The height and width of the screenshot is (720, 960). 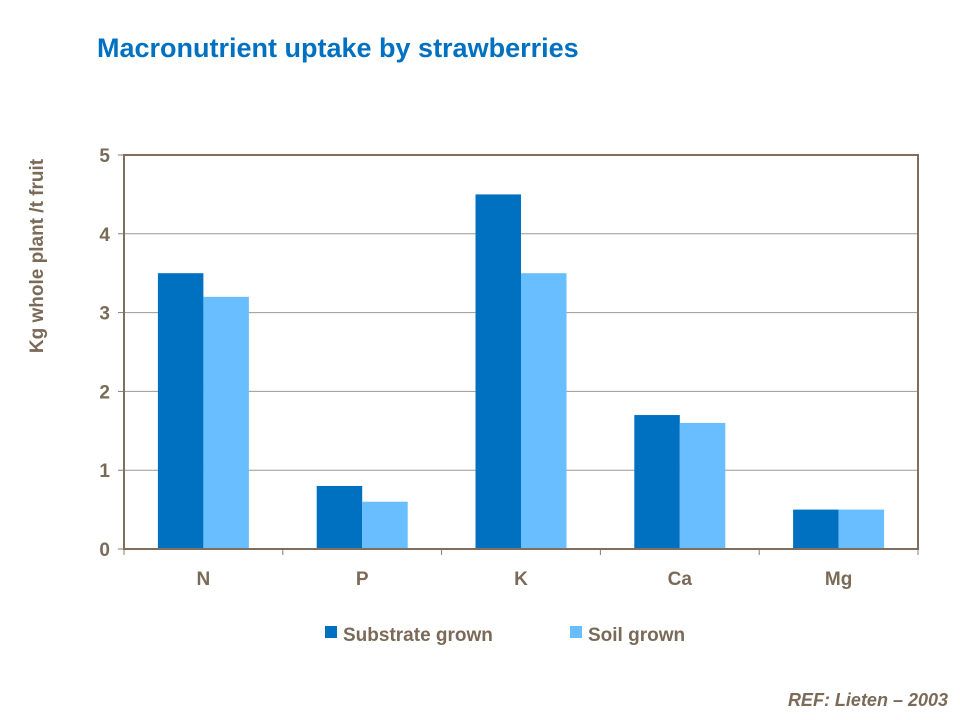 What do you see at coordinates (838, 579) in the screenshot?
I see `x-tick-label: Mg` at bounding box center [838, 579].